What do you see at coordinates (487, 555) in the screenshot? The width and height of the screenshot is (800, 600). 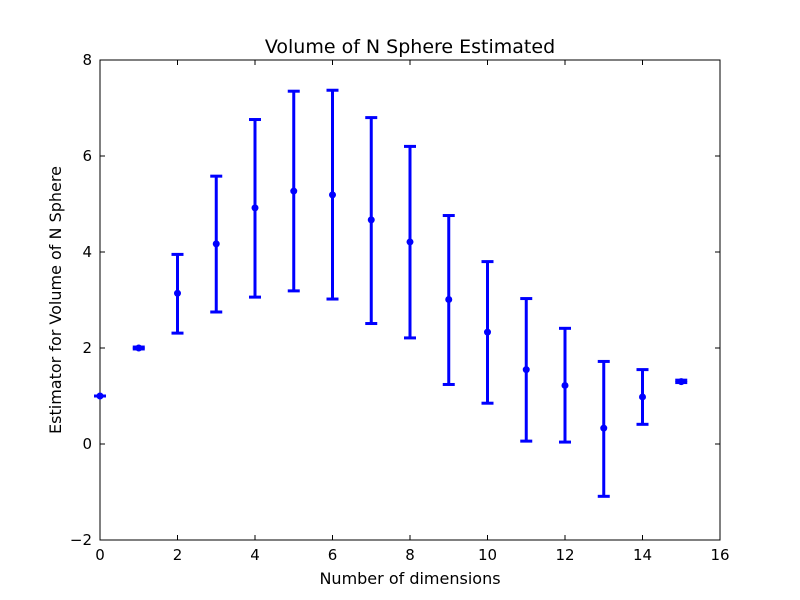 I see `x-tick-label: 10` at bounding box center [487, 555].